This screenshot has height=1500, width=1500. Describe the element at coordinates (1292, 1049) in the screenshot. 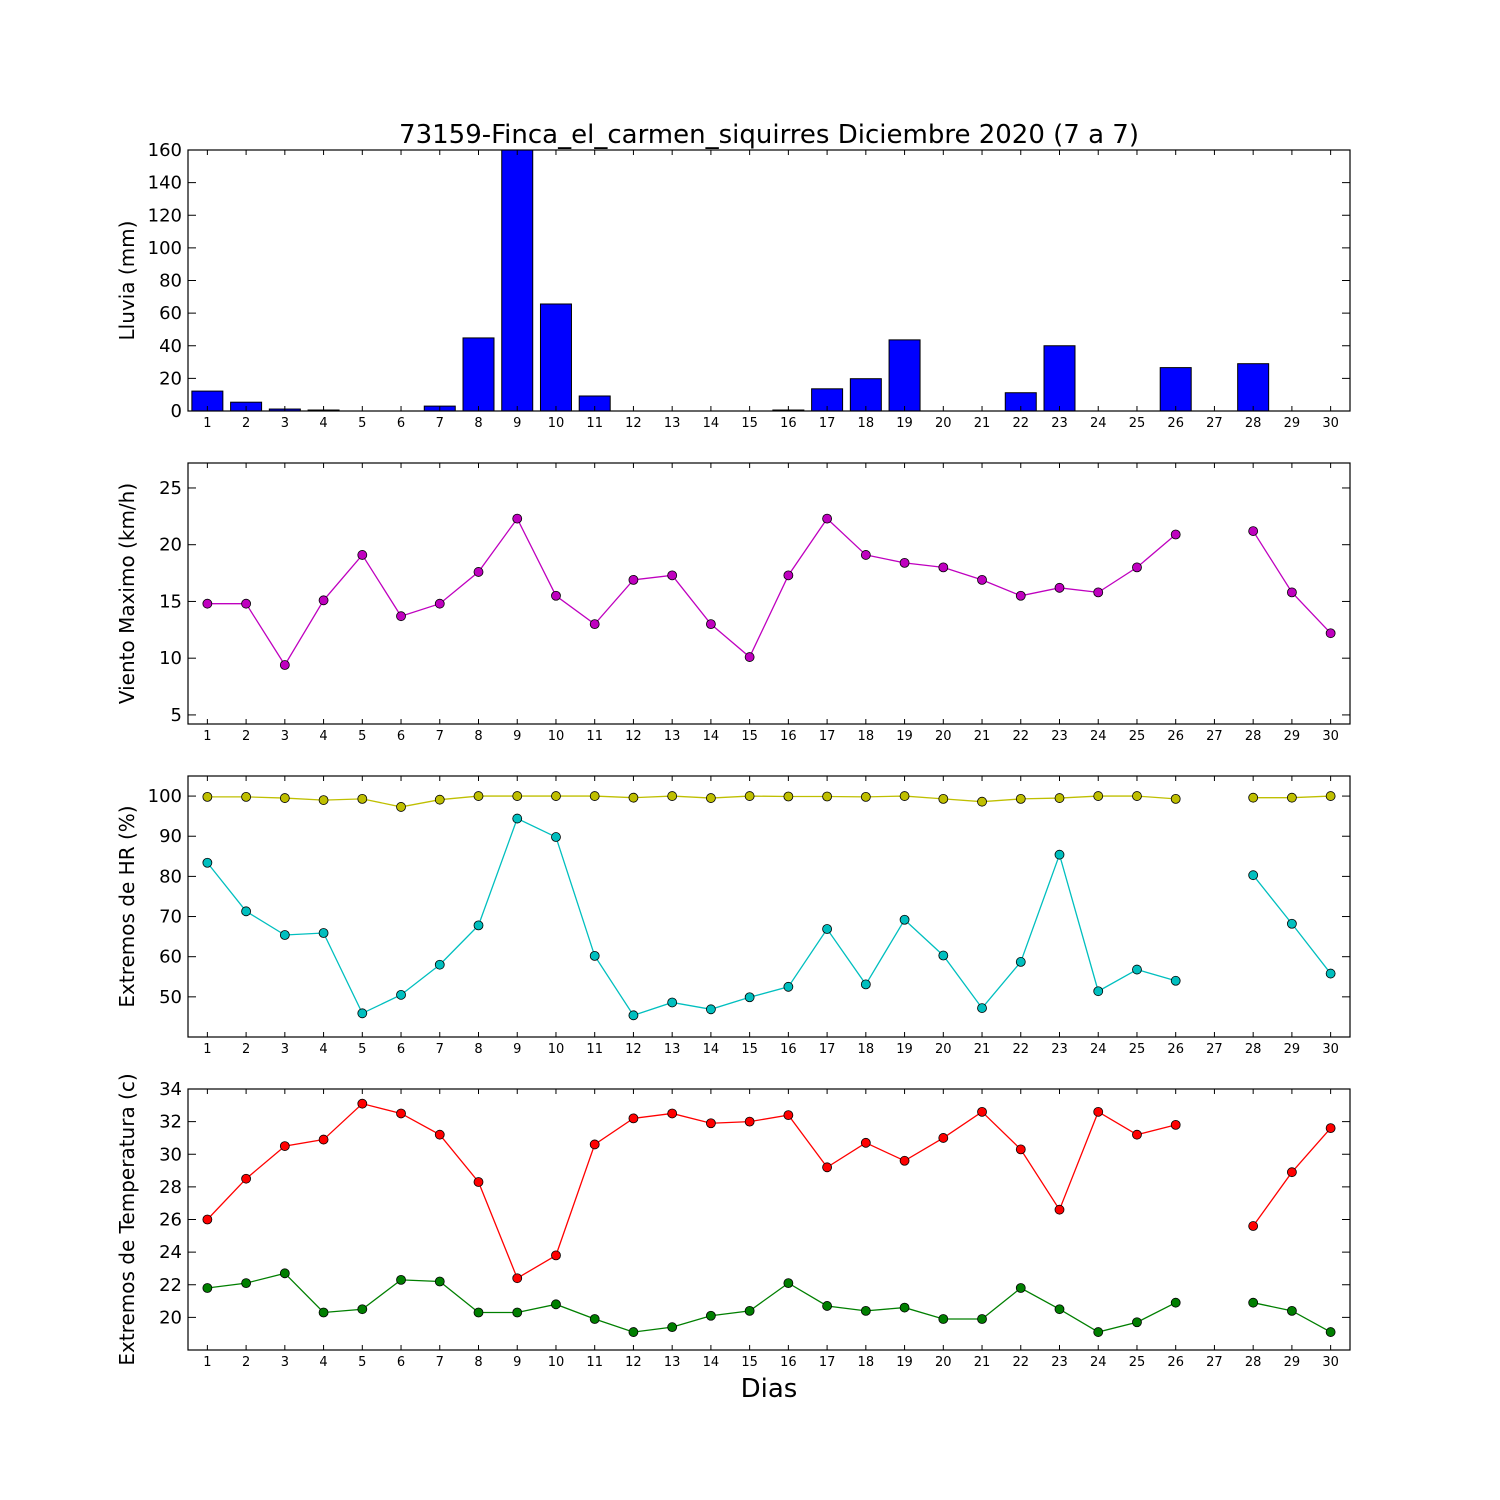

I see `x-tick-label: 29` at that location.